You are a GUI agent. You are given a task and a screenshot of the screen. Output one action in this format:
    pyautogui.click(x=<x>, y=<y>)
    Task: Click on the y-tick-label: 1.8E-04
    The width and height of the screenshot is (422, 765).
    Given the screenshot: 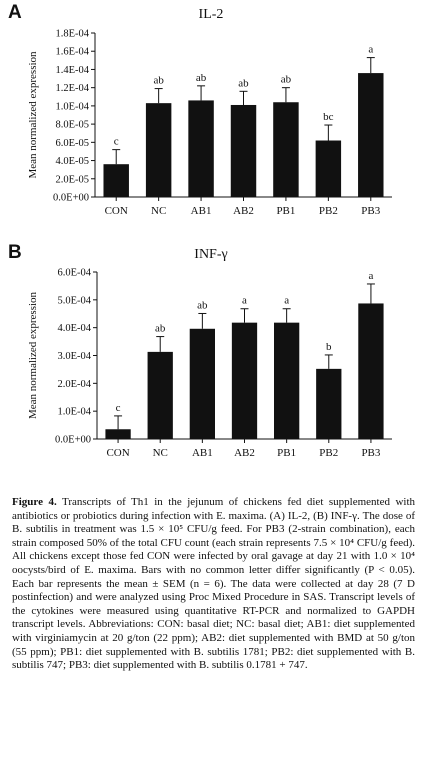 What is the action you would take?
    pyautogui.click(x=72, y=34)
    